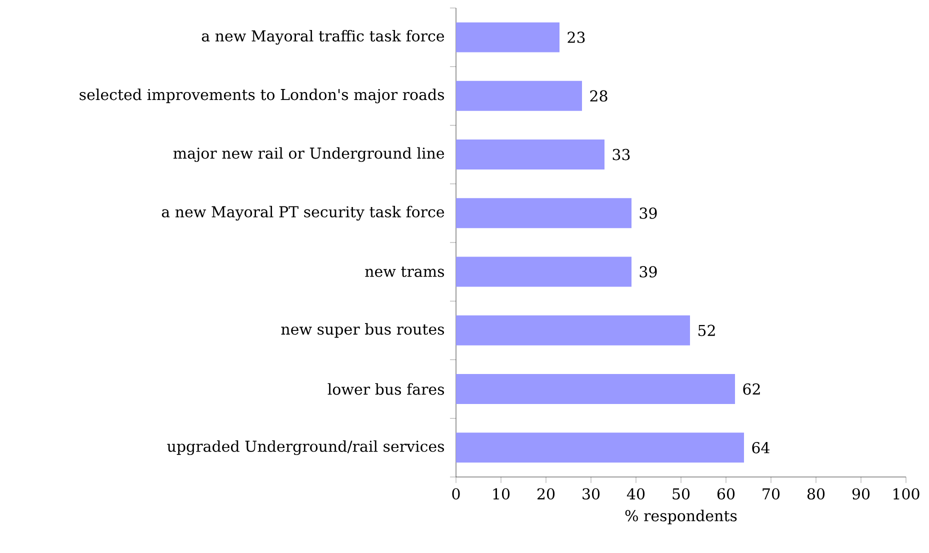 The width and height of the screenshot is (929, 553). Describe the element at coordinates (404, 272) in the screenshot. I see `y-tick-label: new trams` at that location.